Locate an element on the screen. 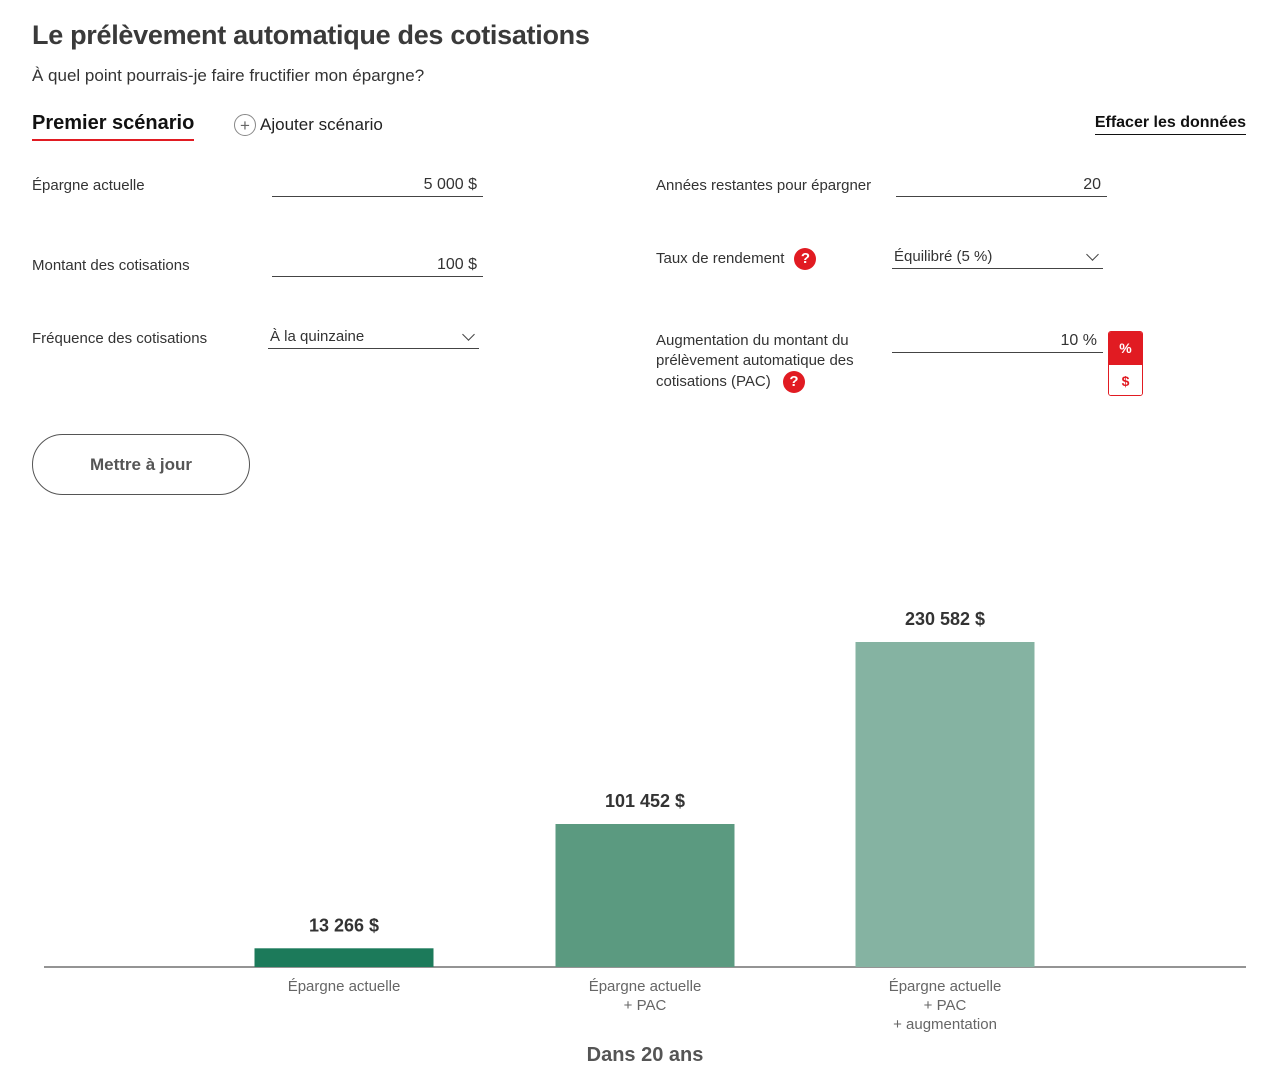 The width and height of the screenshot is (1280, 1087). add-scenario-label: Ajouter scénario is located at coordinates (321, 124).